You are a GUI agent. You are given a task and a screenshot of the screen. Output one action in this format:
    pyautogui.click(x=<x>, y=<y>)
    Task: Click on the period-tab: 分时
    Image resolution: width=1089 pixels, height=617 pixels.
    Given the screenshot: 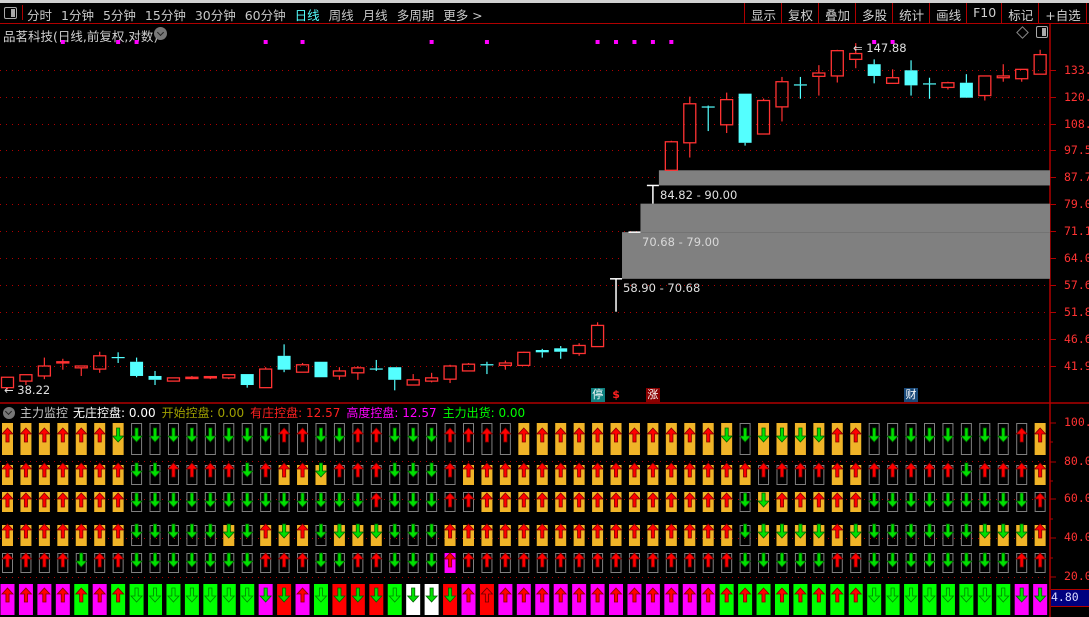 What is the action you would take?
    pyautogui.click(x=40, y=15)
    